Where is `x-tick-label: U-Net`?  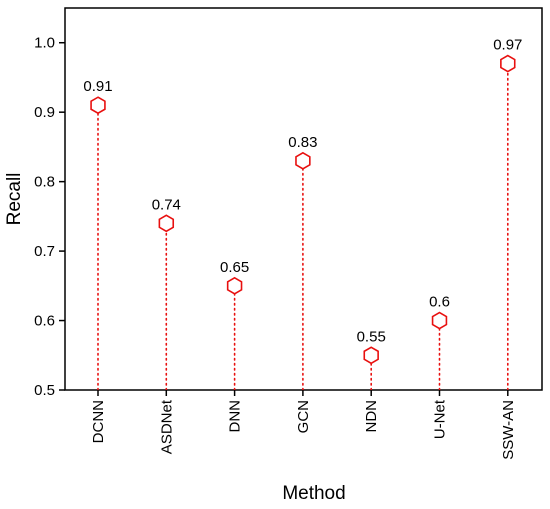
x-tick-label: U-Net is located at coordinates (440, 419).